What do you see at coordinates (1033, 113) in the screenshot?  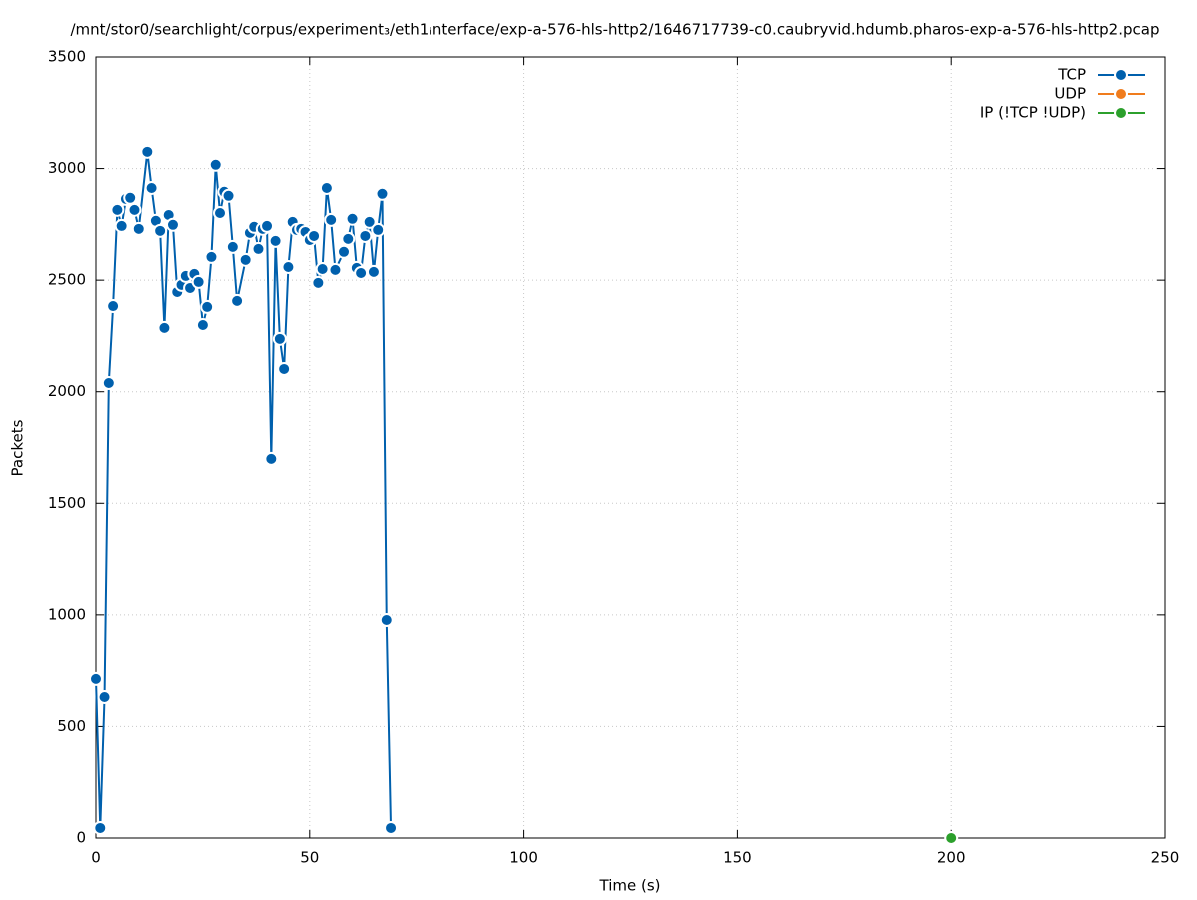 I see `legend-label: IP (!TCP !UDP)` at bounding box center [1033, 113].